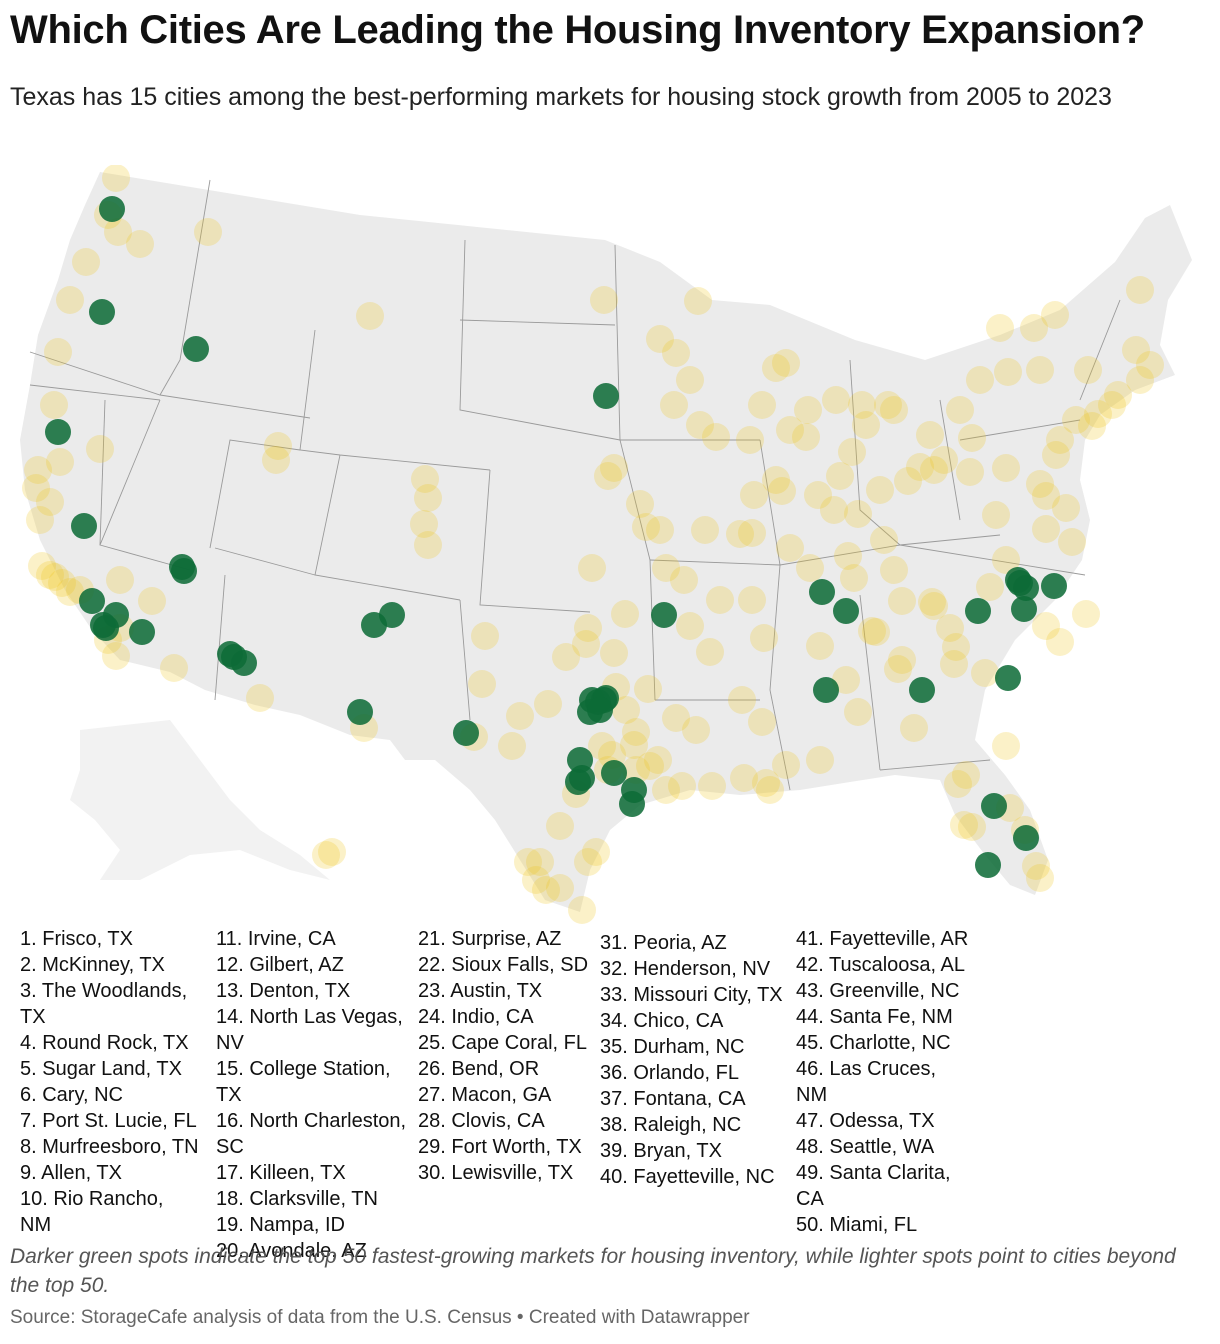 Image resolution: width=1220 pixels, height=1344 pixels. I want to click on legend-item: 44. Santa Fe, NM, so click(874, 1017).